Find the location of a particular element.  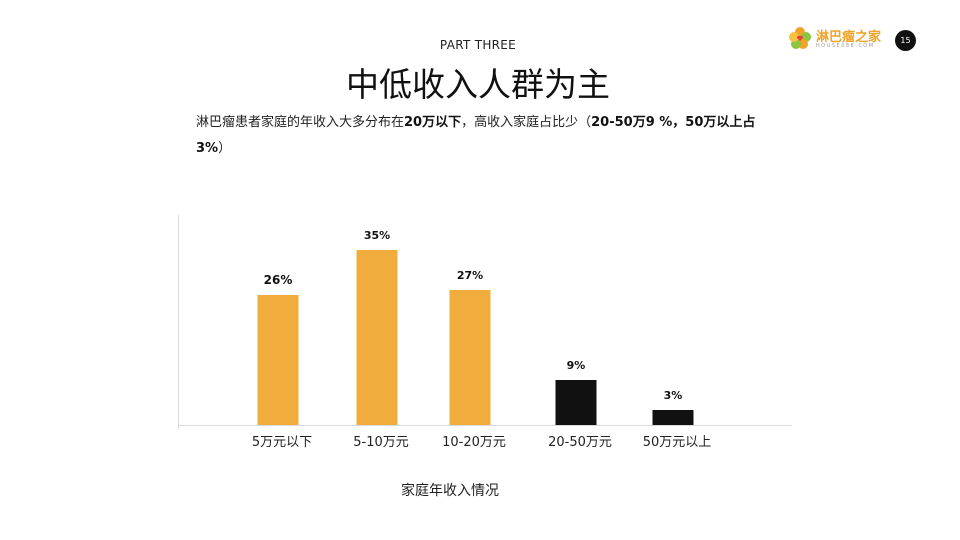

data-label-4: 9% is located at coordinates (576, 365).